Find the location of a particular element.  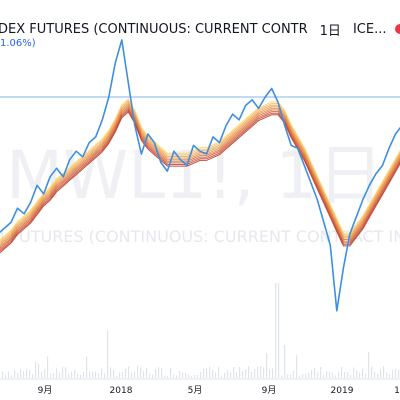

x-tick-label: 2019 is located at coordinates (342, 391).